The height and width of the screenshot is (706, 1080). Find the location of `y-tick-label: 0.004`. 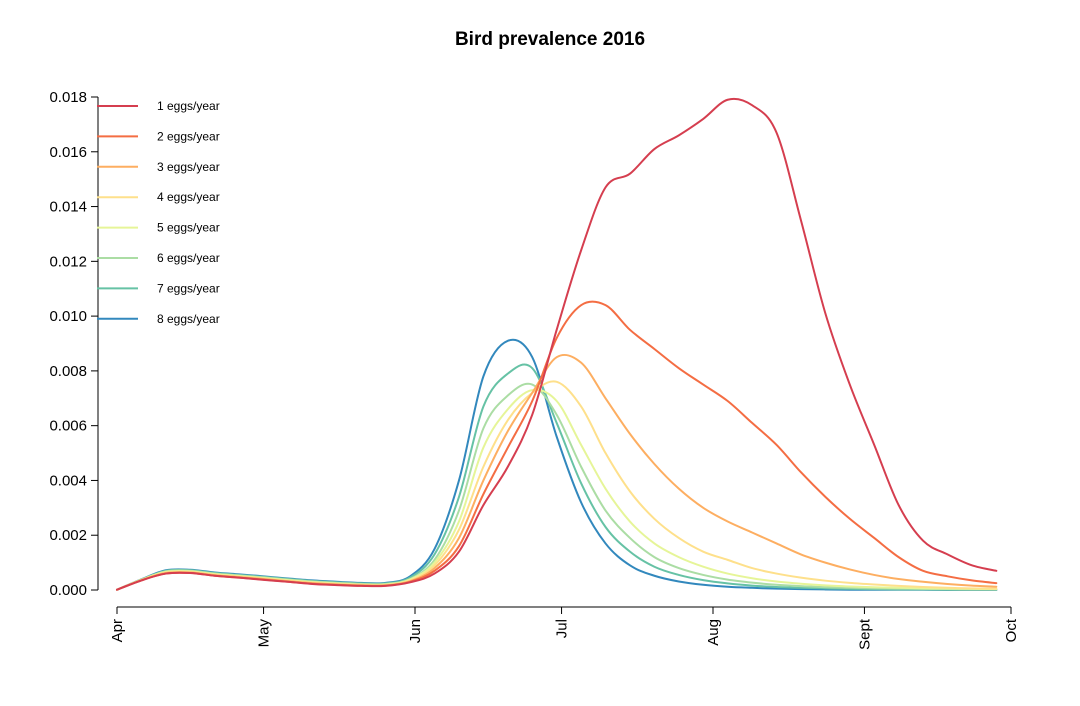

y-tick-label: 0.004 is located at coordinates (68, 480).